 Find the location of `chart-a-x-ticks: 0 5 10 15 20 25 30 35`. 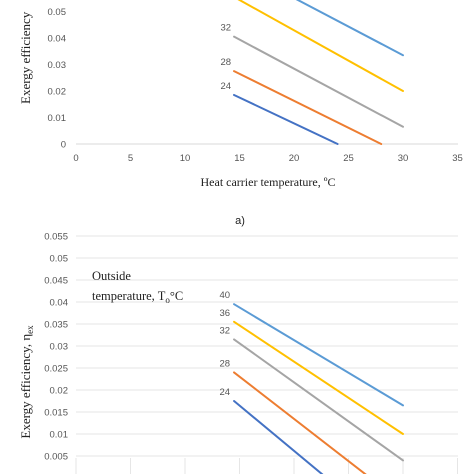

chart-a-x-ticks: 0 5 10 15 20 25 30 35 is located at coordinates (267, 158).